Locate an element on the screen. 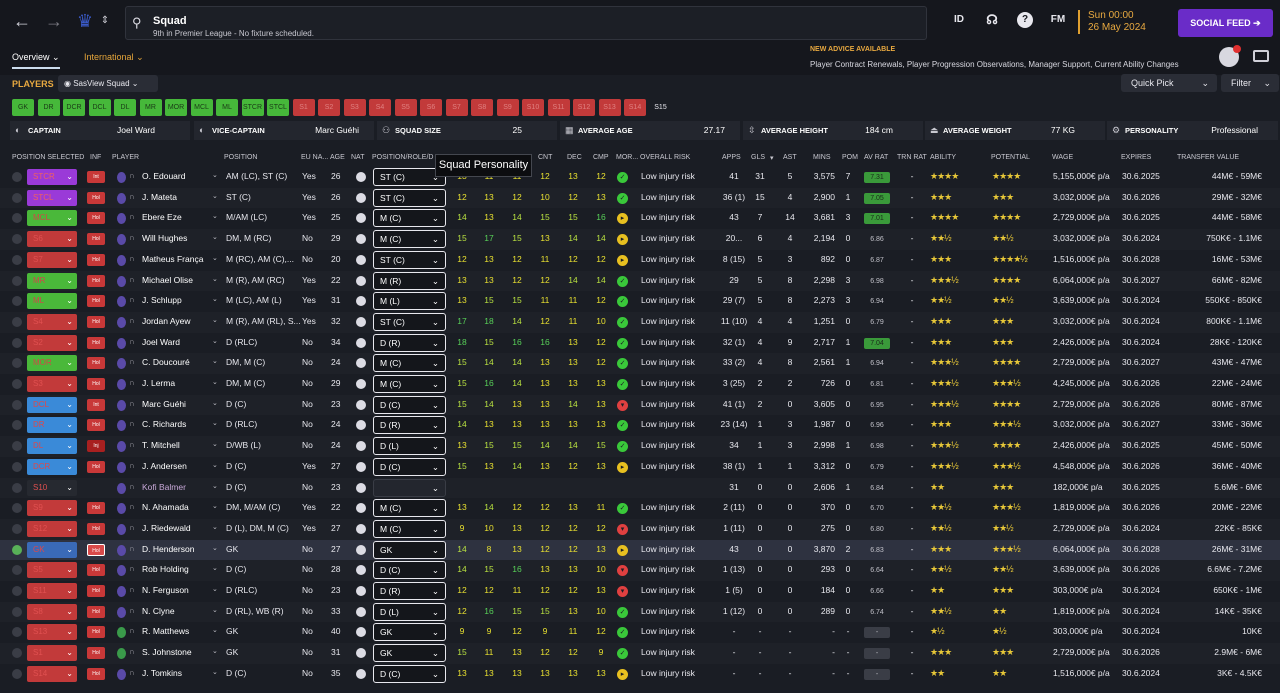  player-name: J. Mateta is located at coordinates (159, 196).